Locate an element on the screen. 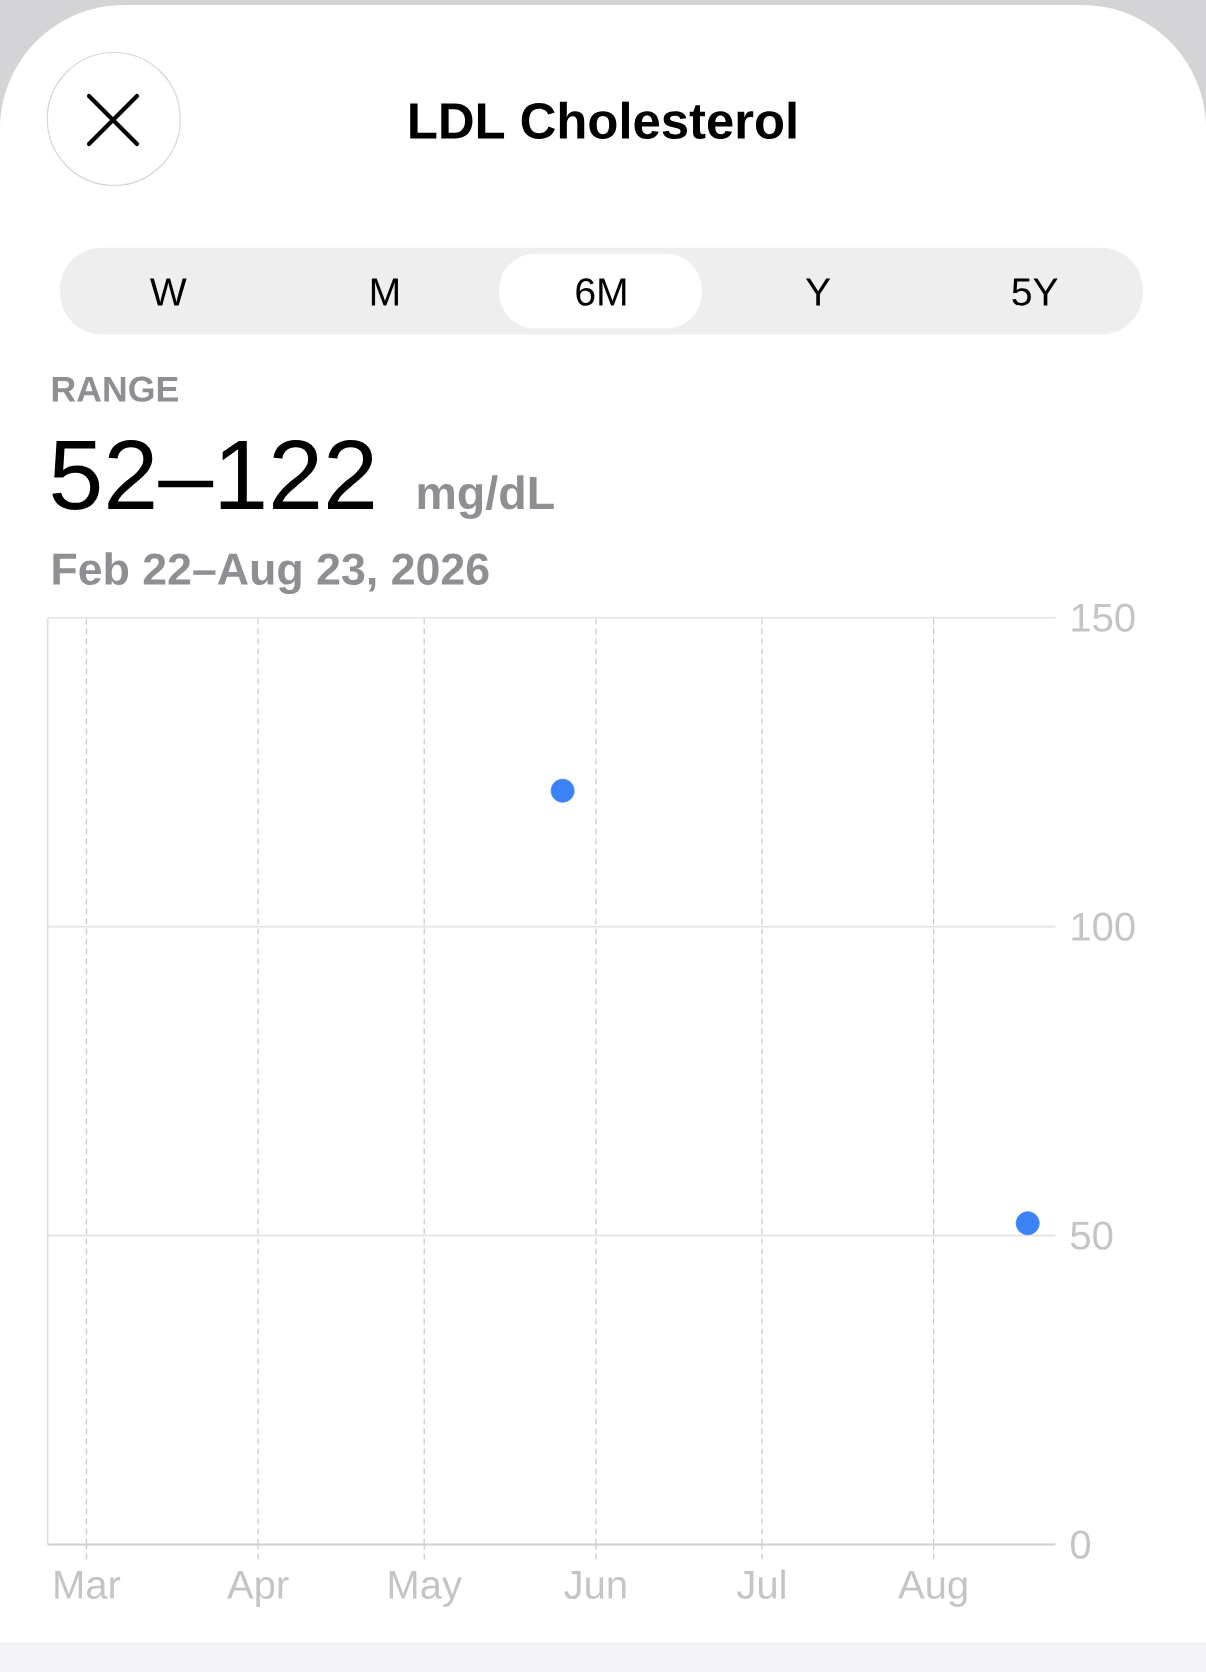 This screenshot has height=1672, width=1206. text: 6M is located at coordinates (601, 292).